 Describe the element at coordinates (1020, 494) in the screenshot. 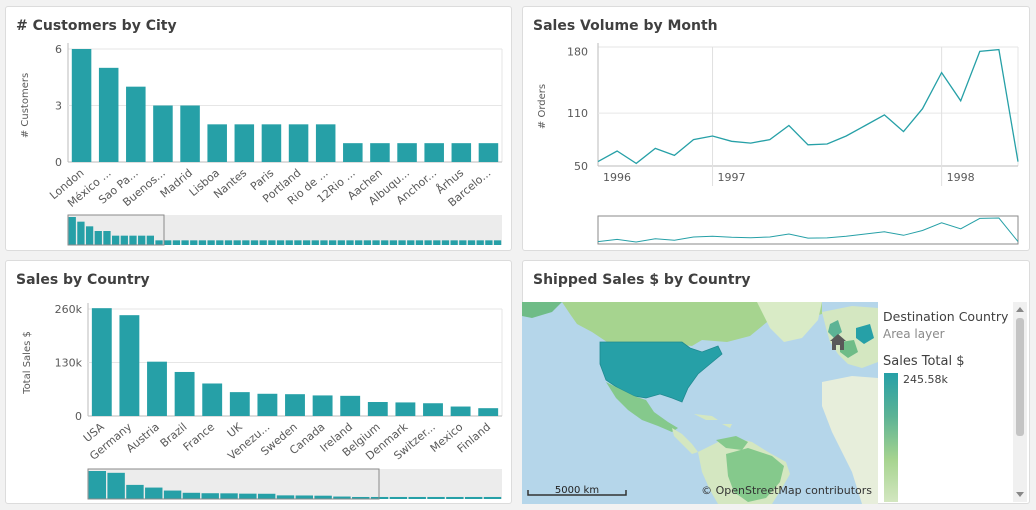

I see `scroll-down-icon` at that location.